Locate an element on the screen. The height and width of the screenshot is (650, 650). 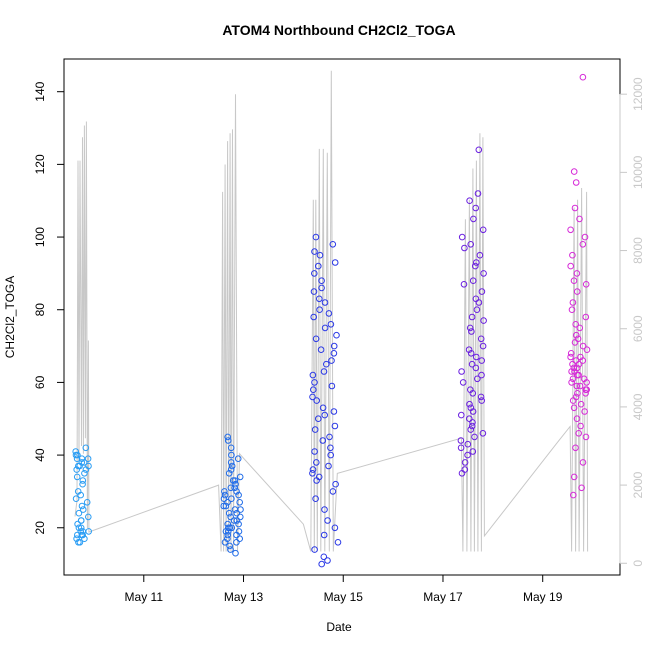
x-axis: May 11 May 13 May 15 May 17 May 19 is located at coordinates (344, 589).